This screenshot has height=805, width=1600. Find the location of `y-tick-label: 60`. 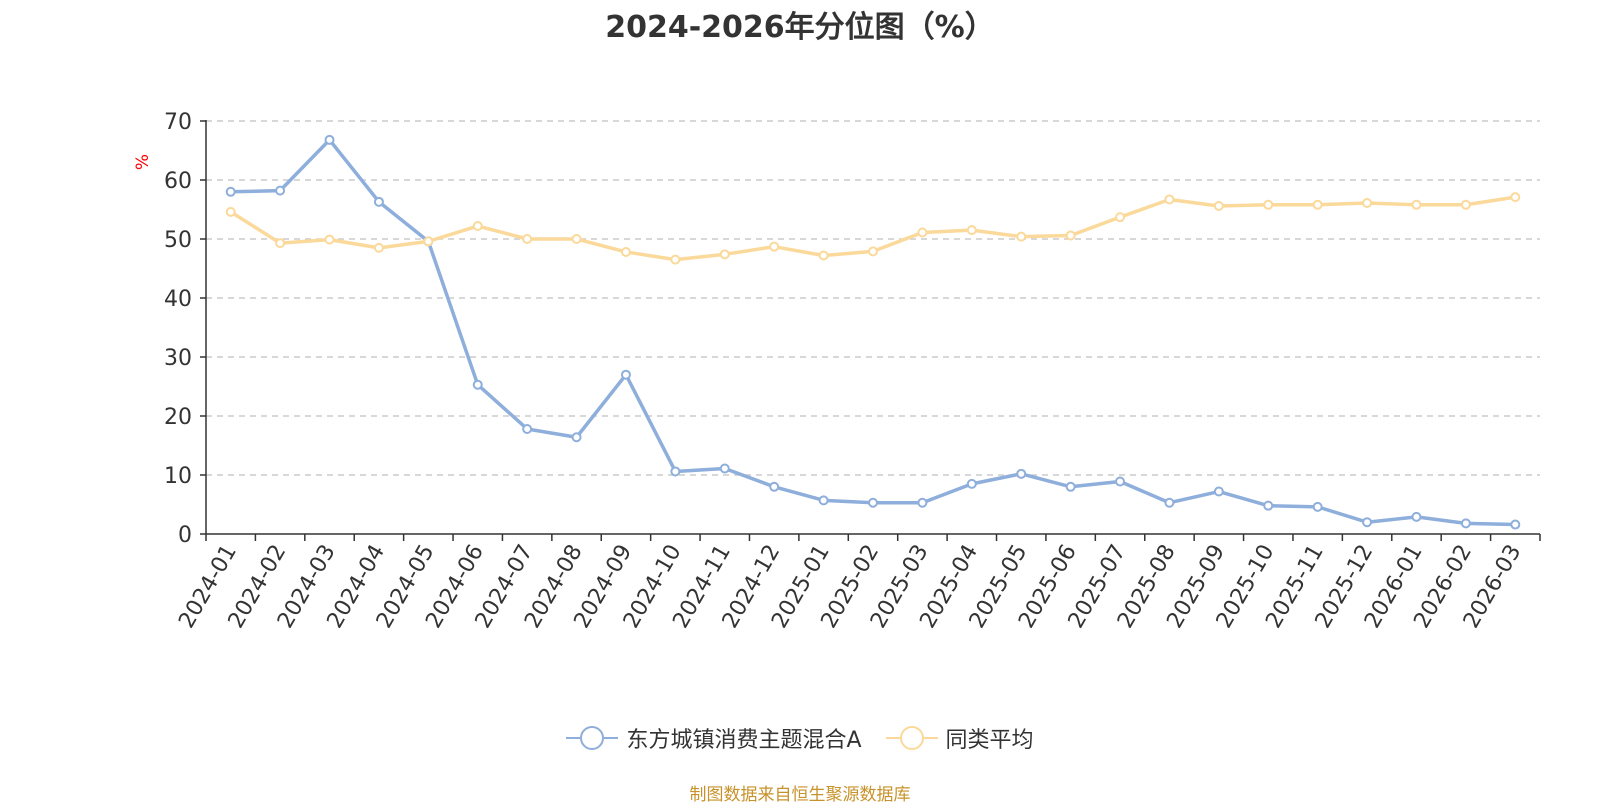

y-tick-label: 60 is located at coordinates (178, 181).